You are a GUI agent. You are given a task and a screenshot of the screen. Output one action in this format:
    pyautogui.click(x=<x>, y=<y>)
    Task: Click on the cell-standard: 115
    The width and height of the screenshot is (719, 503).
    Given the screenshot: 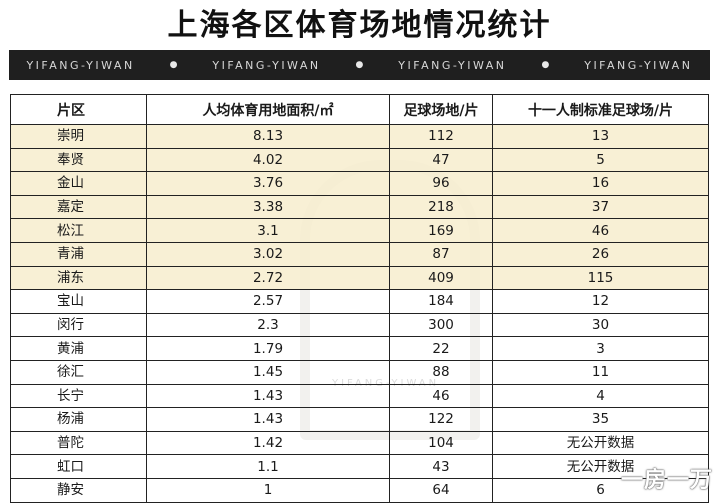 What is the action you would take?
    pyautogui.click(x=600, y=278)
    